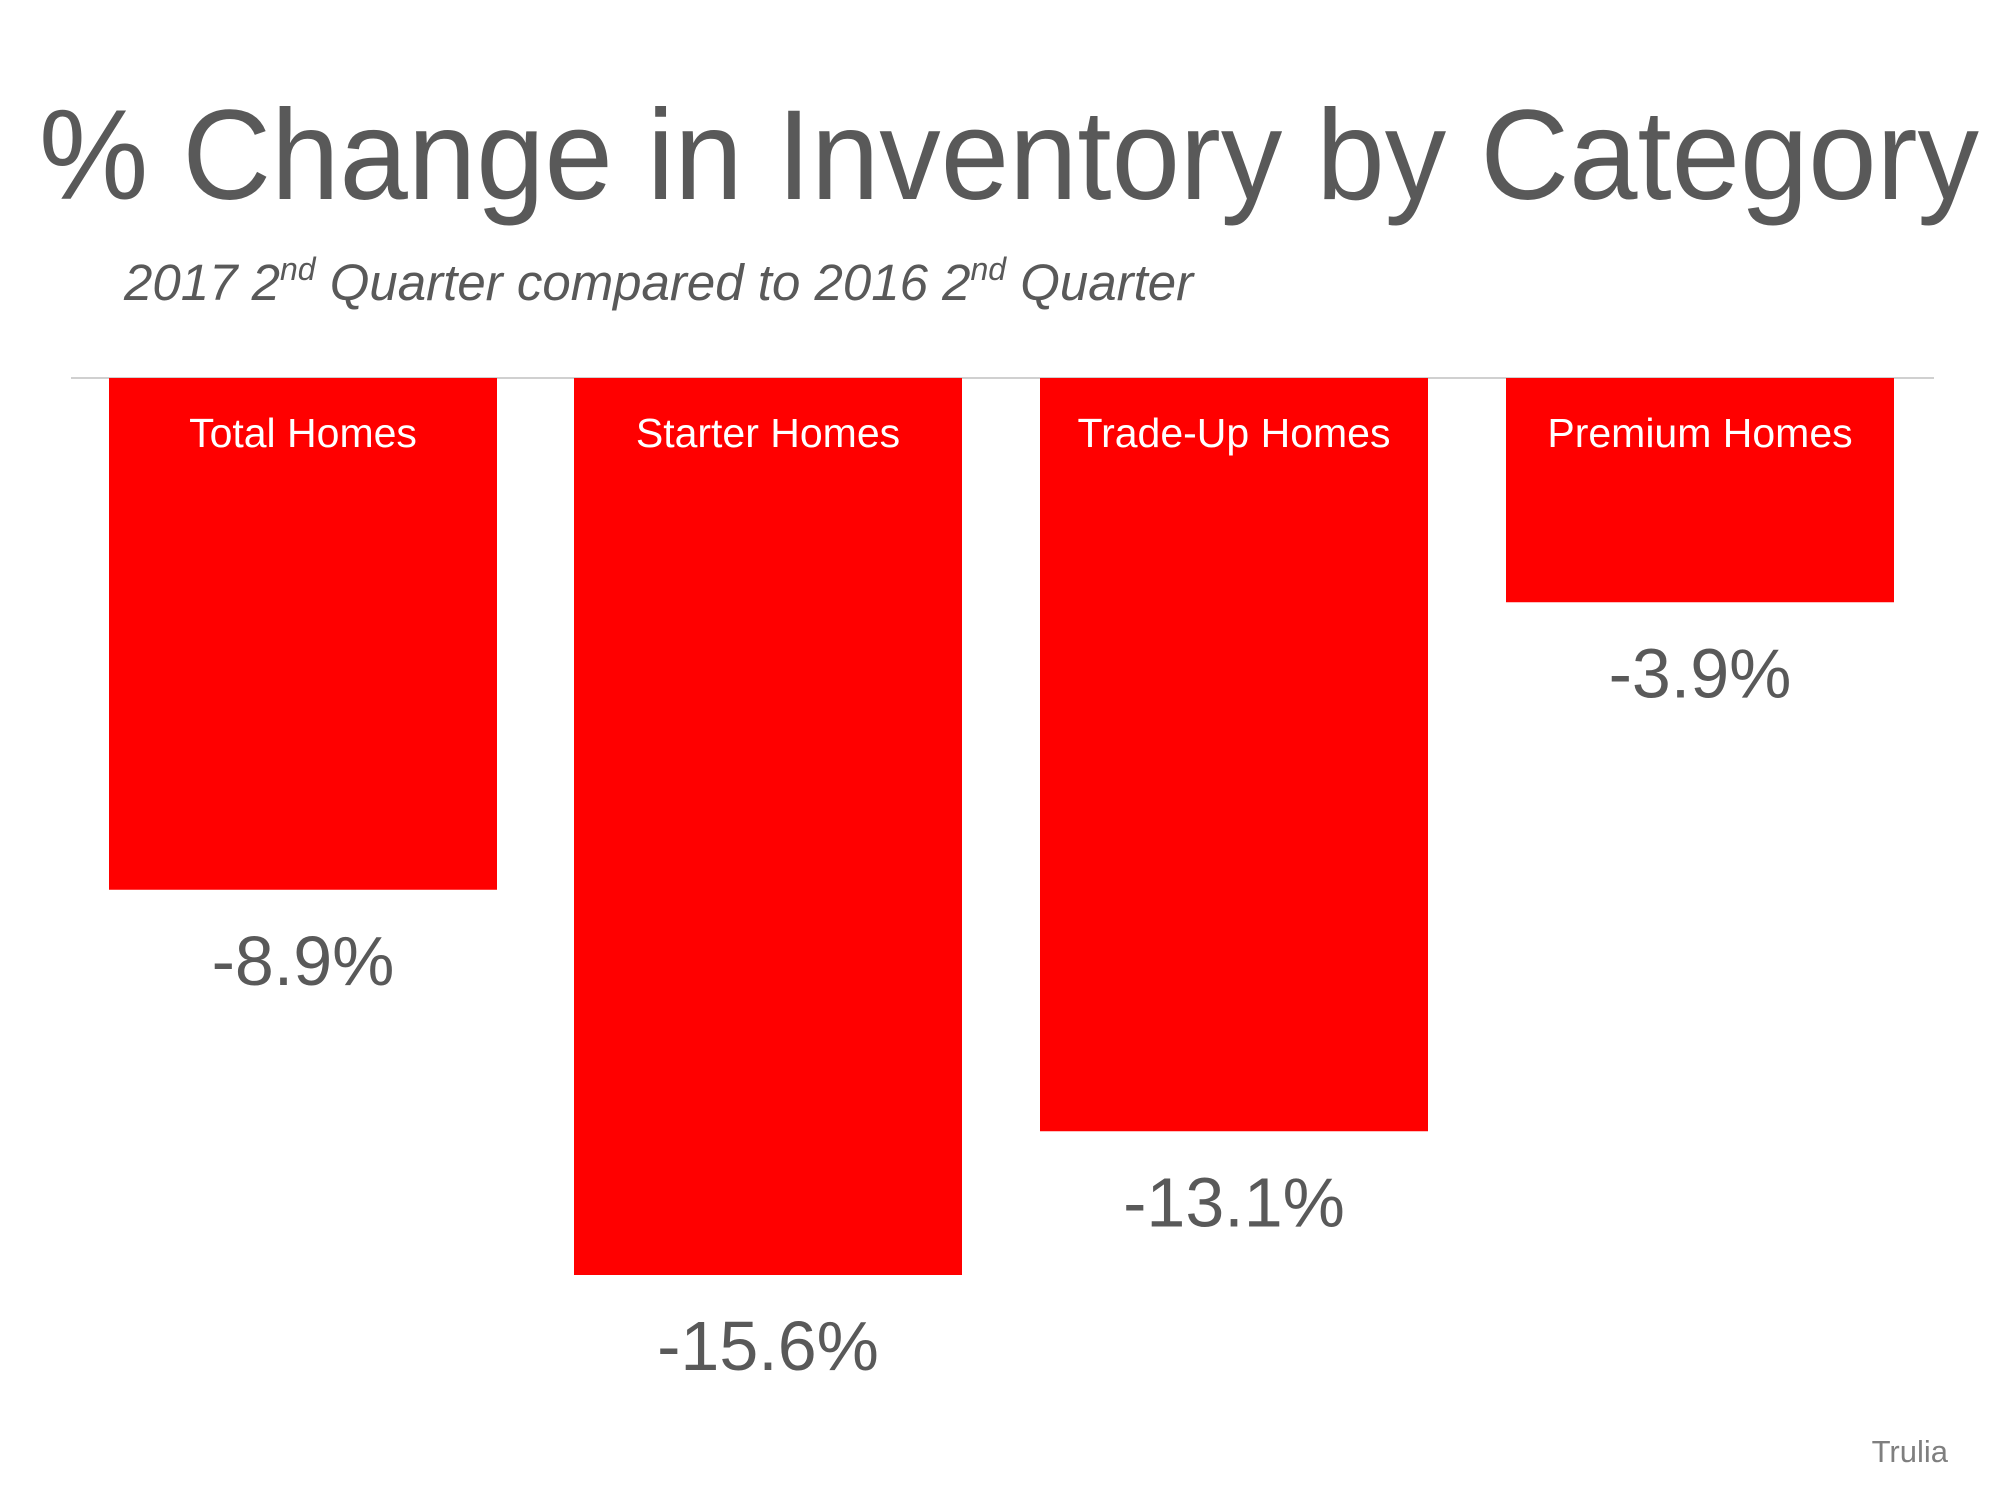  I want to click on category-label: Starter Homes, so click(768, 433).